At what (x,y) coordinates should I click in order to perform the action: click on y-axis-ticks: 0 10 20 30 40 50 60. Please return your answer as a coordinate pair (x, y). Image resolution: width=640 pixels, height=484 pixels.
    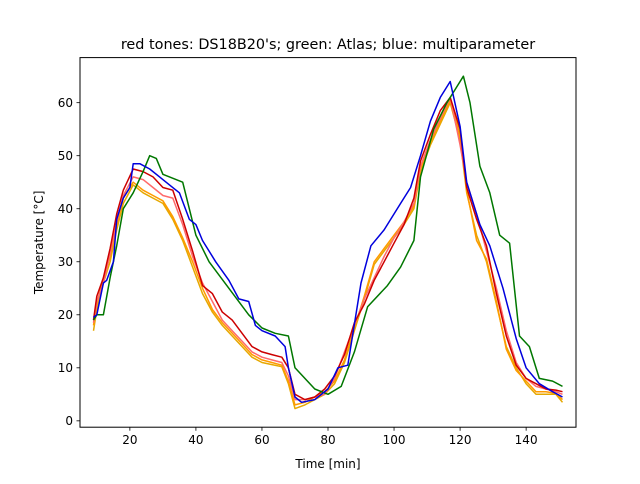
    Looking at the image, I should click on (69, 262).